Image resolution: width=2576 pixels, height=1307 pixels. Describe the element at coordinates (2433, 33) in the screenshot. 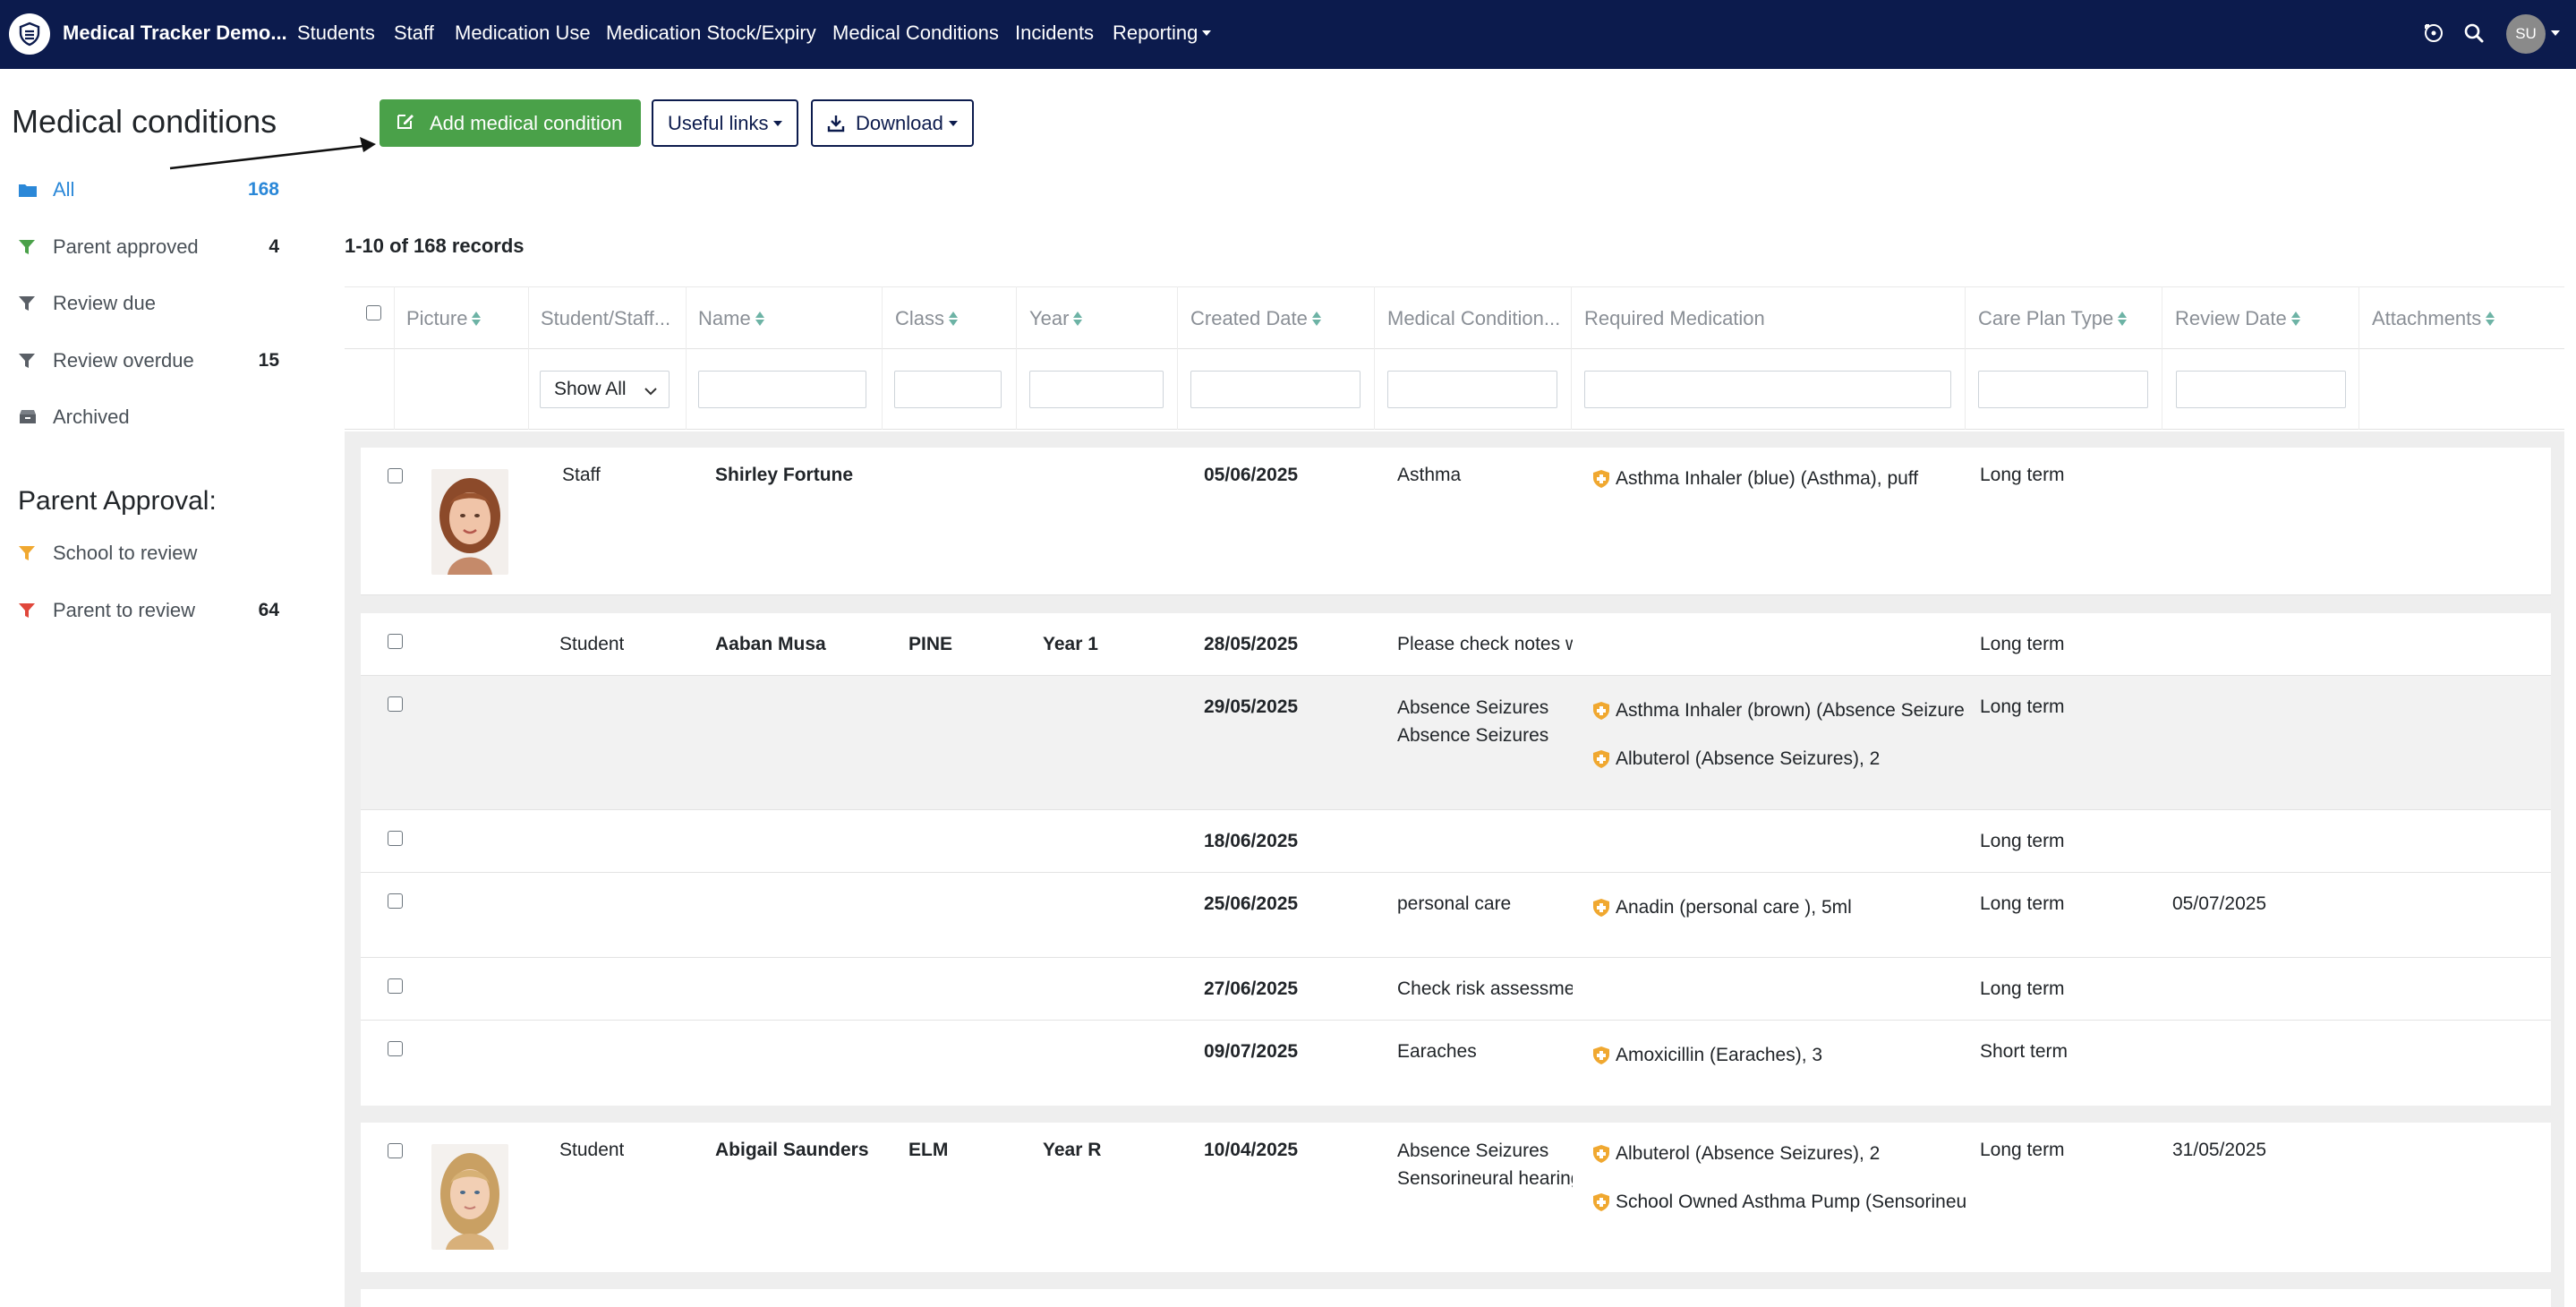

I see `help-icon` at that location.